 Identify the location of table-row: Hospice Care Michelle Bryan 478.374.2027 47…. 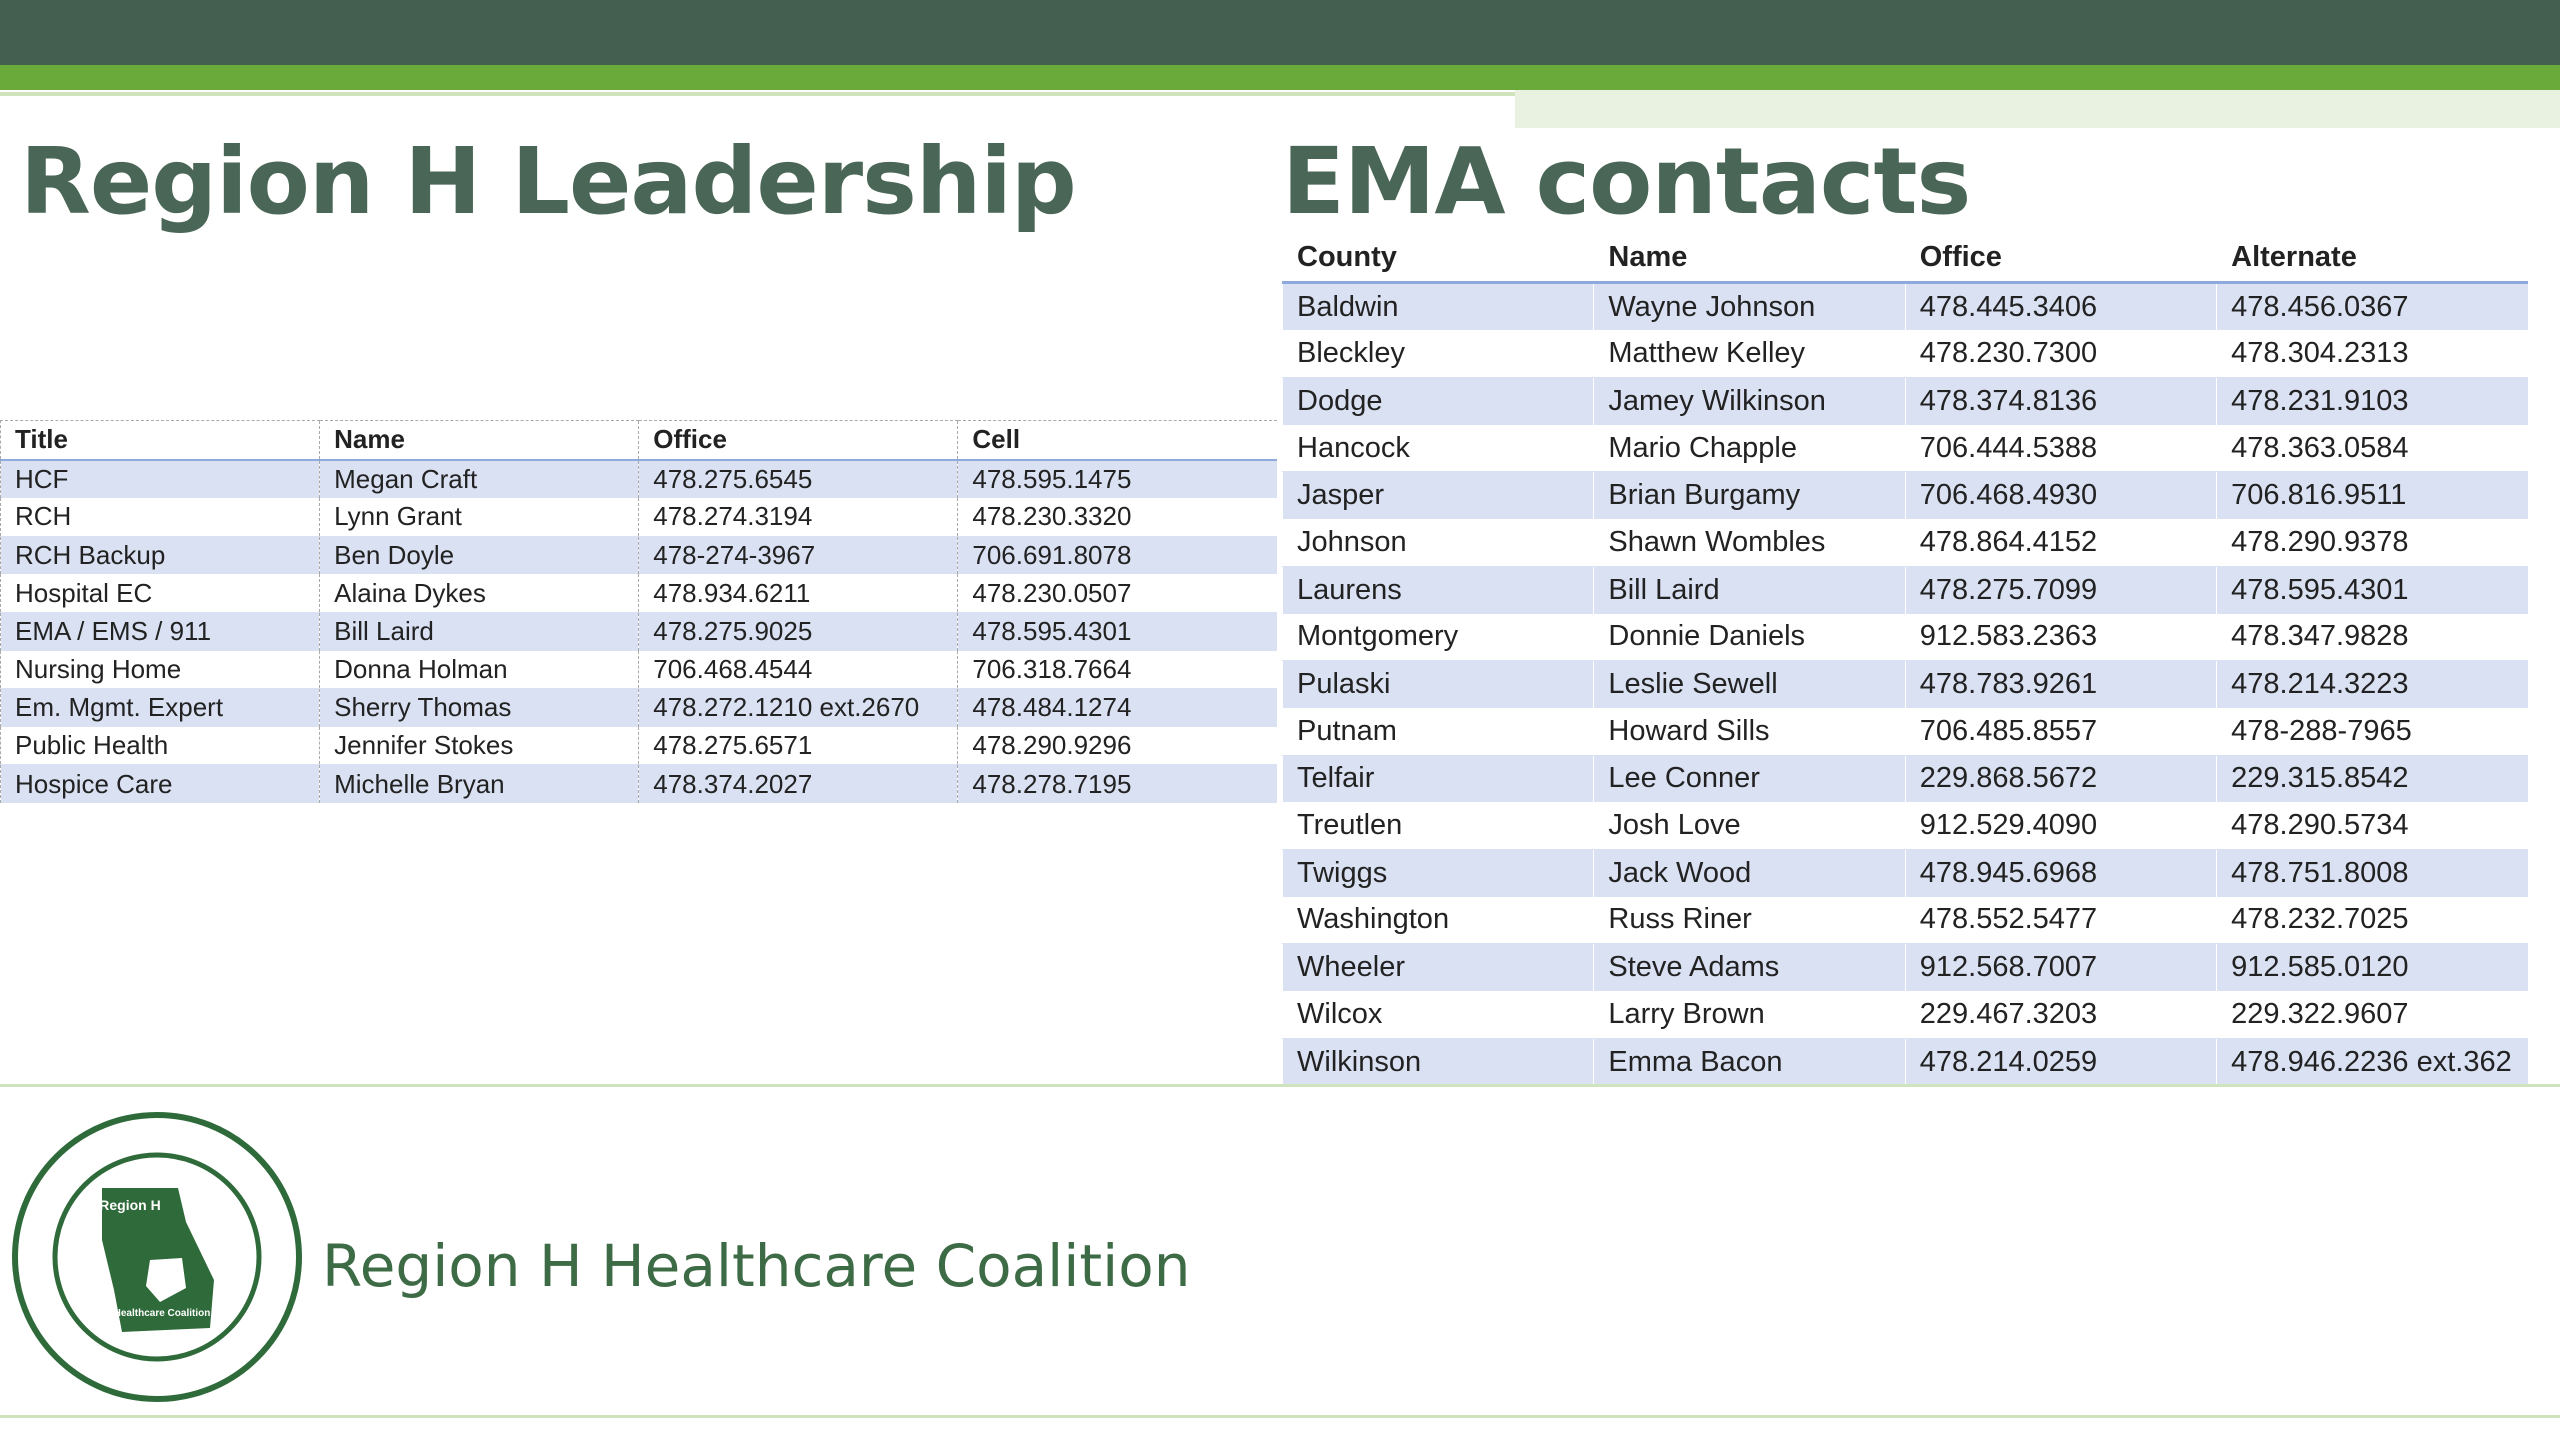
(638, 783).